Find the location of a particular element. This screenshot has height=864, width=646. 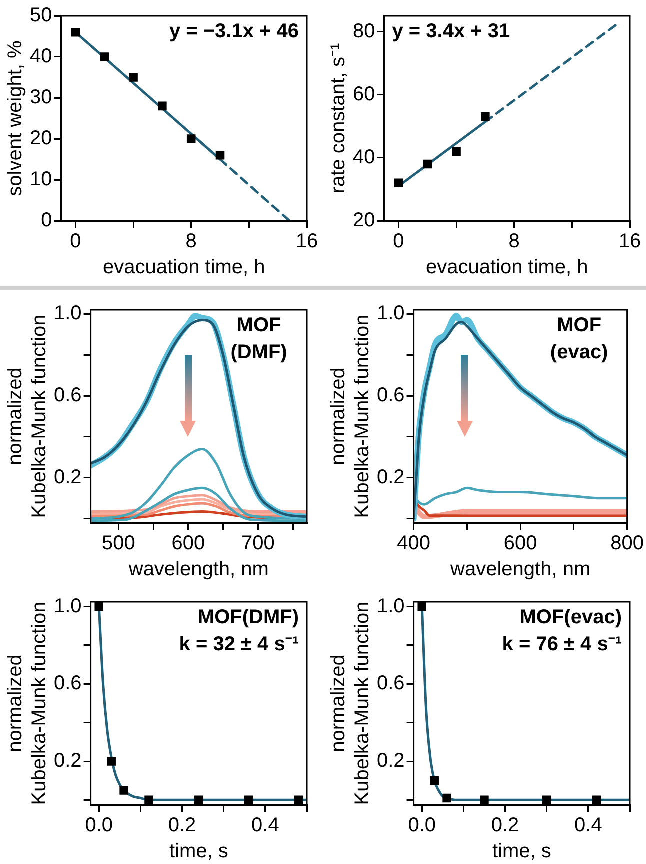

x-tick-label: 700 is located at coordinates (258, 543).